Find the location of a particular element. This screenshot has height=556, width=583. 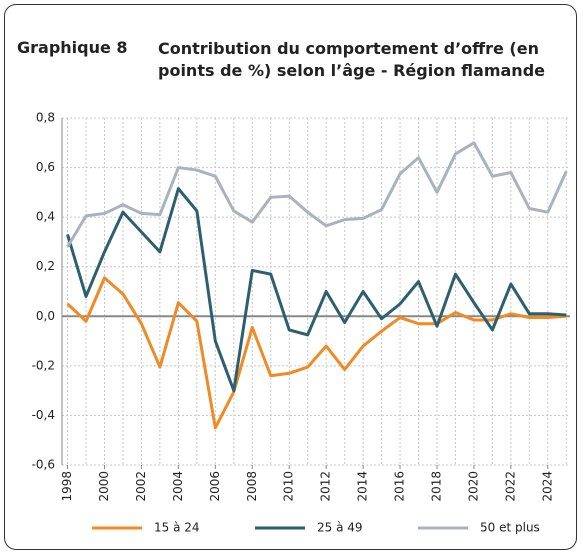

y-tick-label: 0,6 is located at coordinates (45, 167).